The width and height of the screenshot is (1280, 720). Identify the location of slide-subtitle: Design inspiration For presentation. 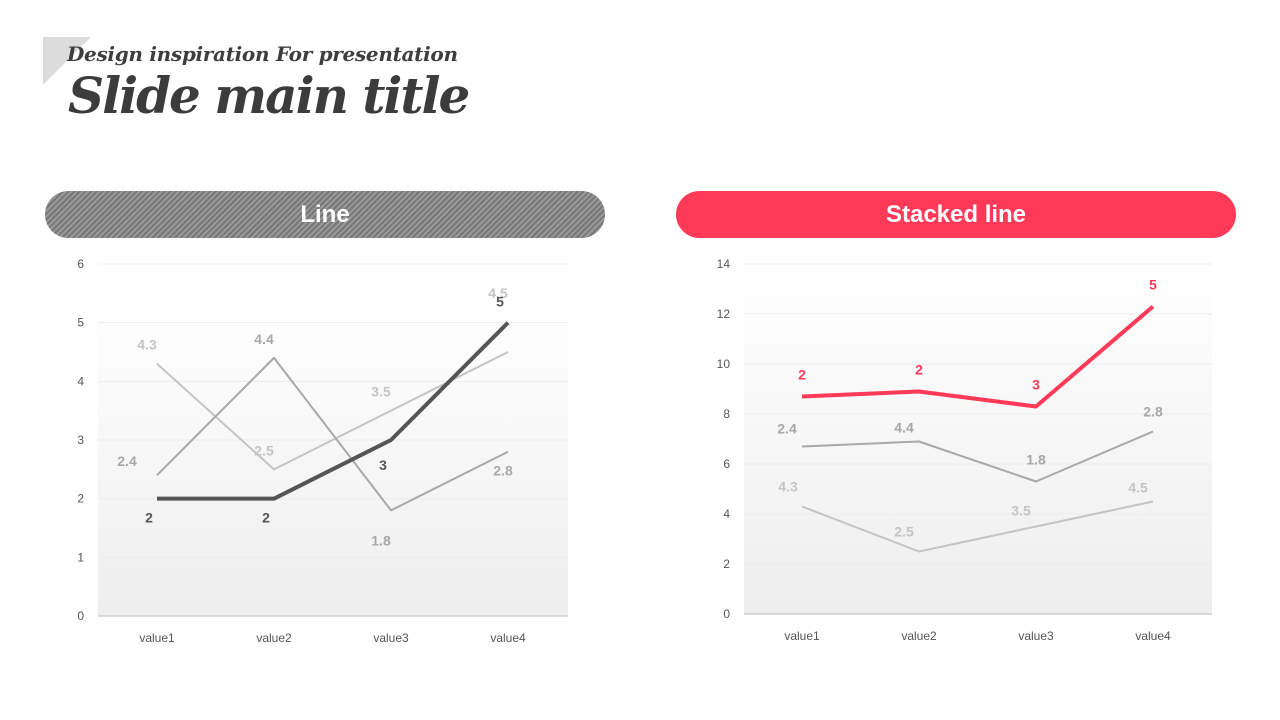
(262, 54).